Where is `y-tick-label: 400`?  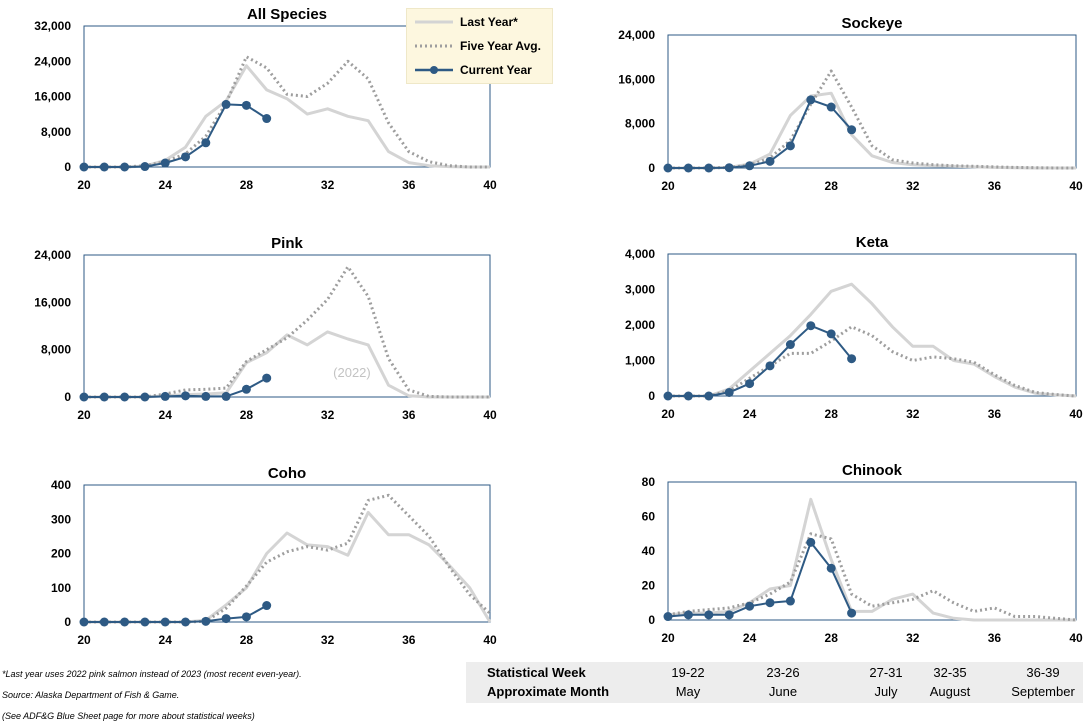 y-tick-label: 400 is located at coordinates (61, 485).